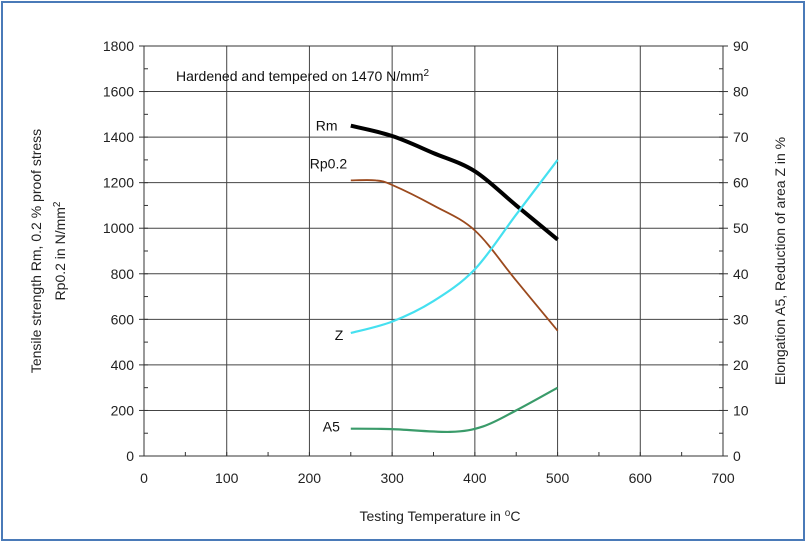 The image size is (806, 545). What do you see at coordinates (118, 92) in the screenshot?
I see `y-tick-label: 1600` at bounding box center [118, 92].